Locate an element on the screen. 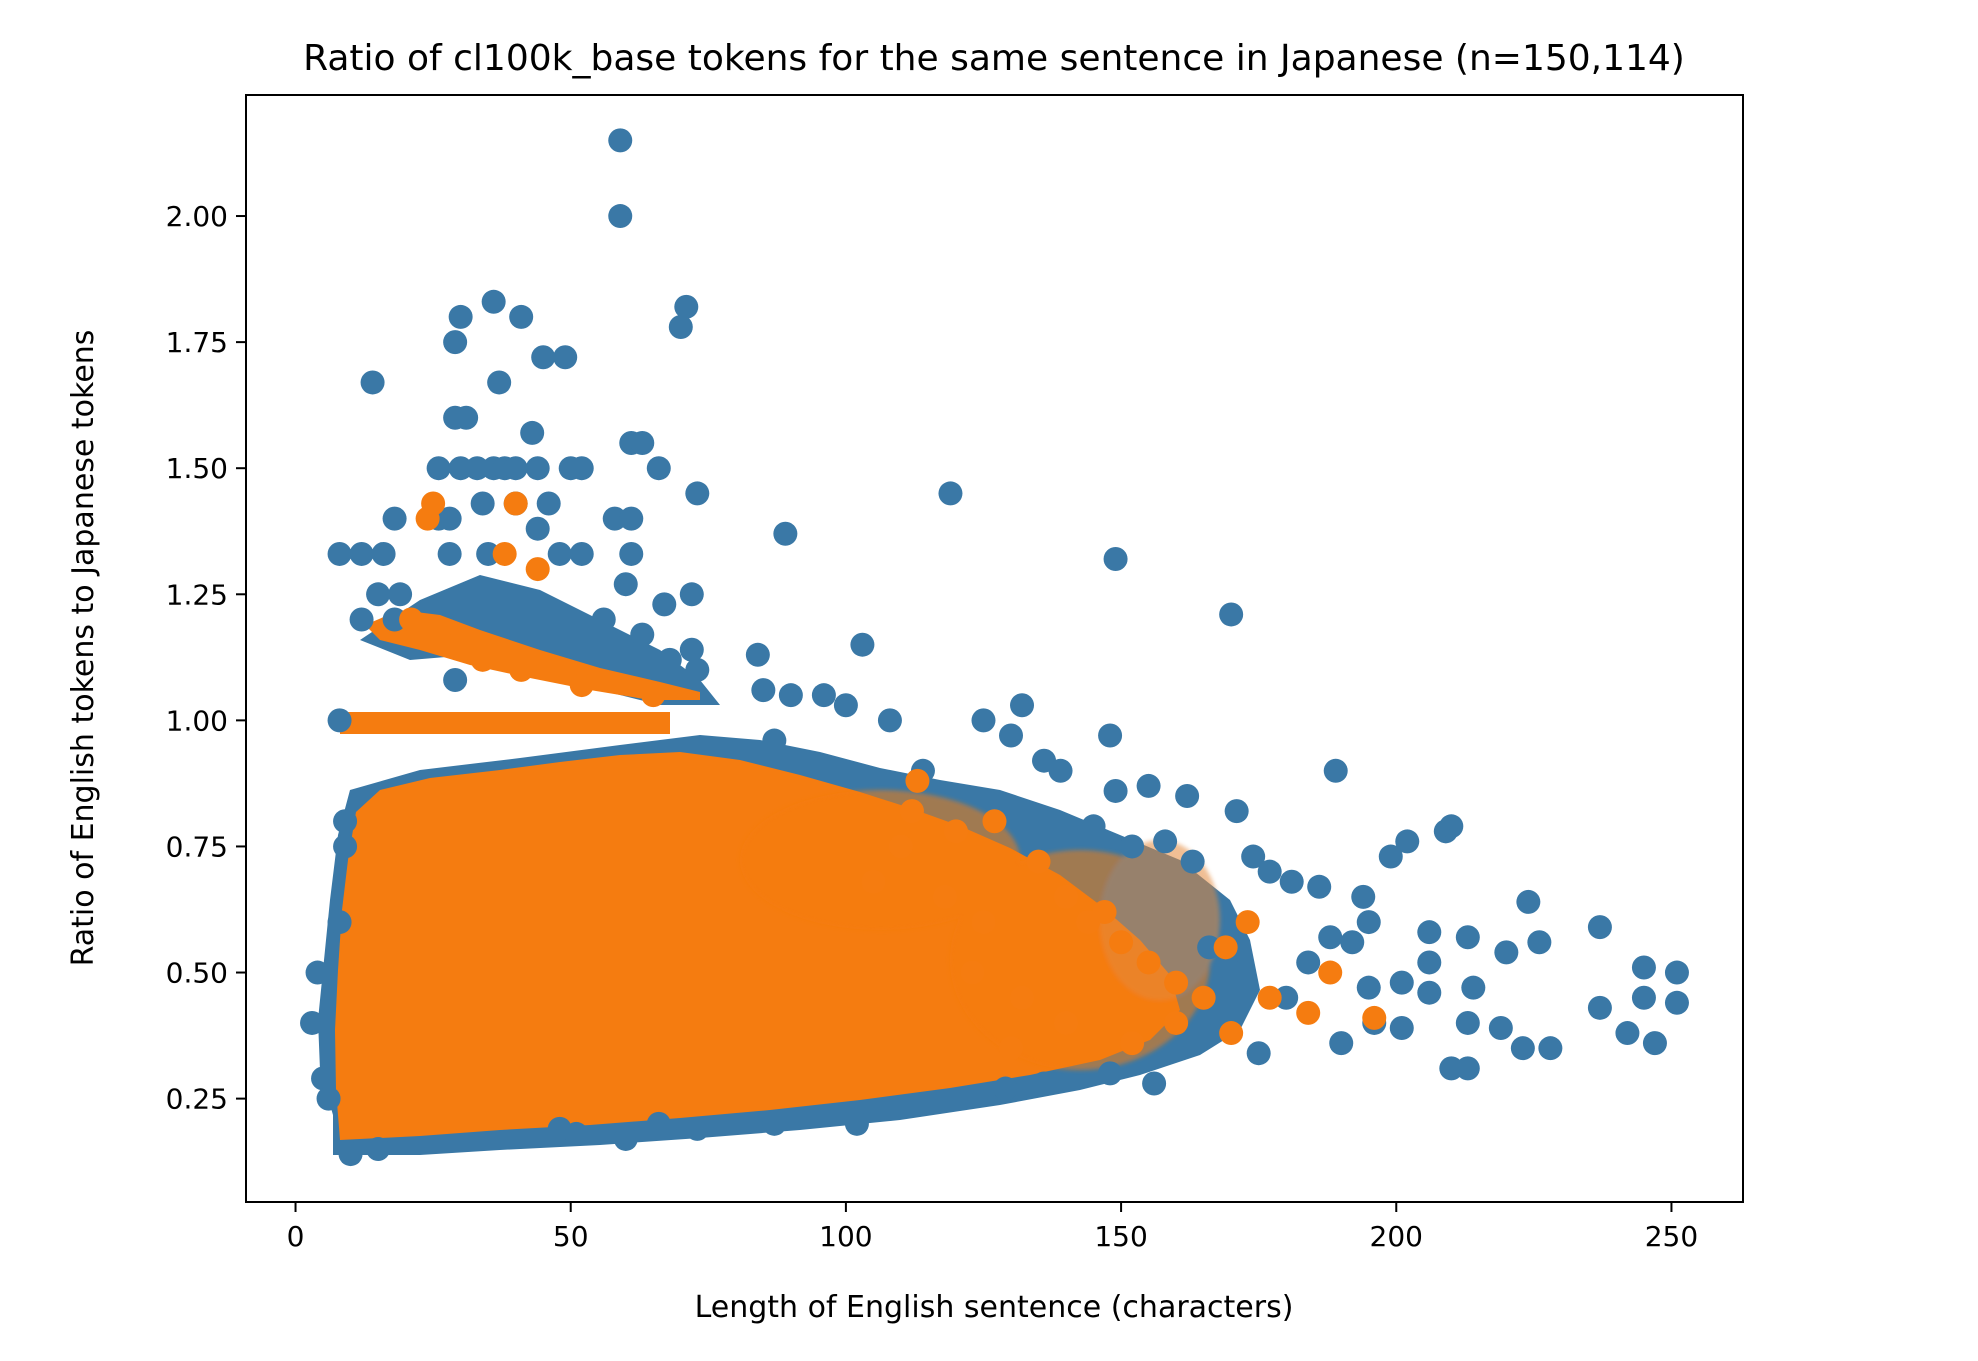 This screenshot has height=1361, width=1978. y-tick-label-3: 1.00 is located at coordinates (197, 720).